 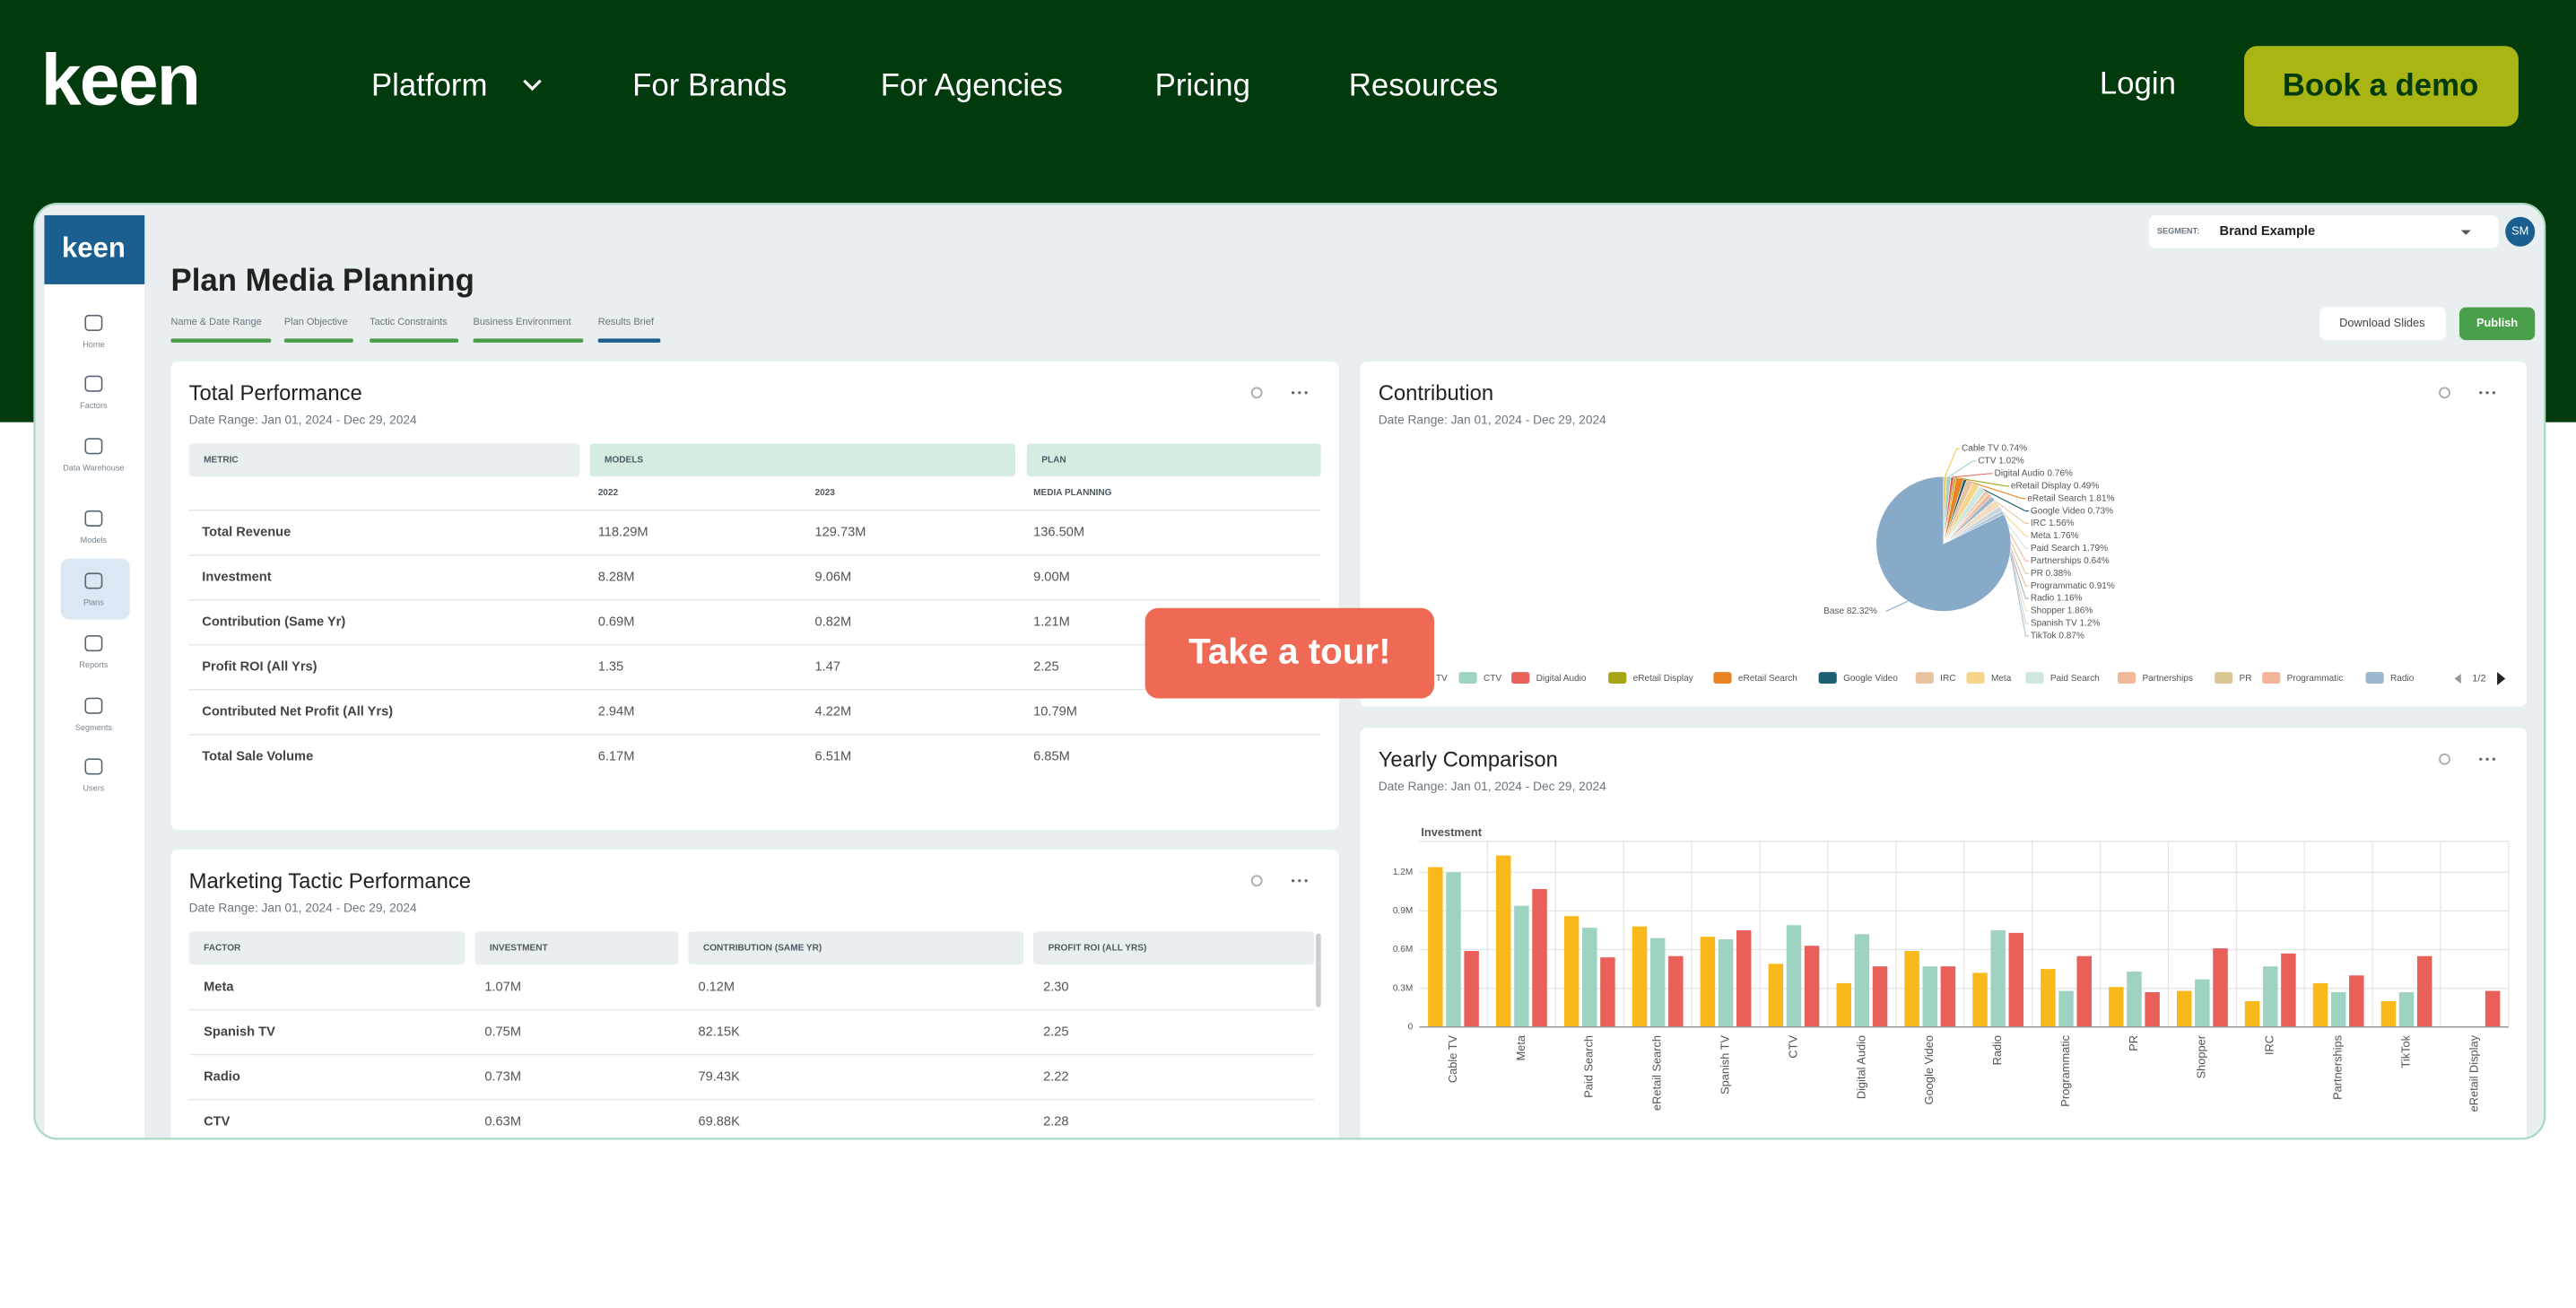 I want to click on x-tick-label: PR, so click(x=2133, y=1043).